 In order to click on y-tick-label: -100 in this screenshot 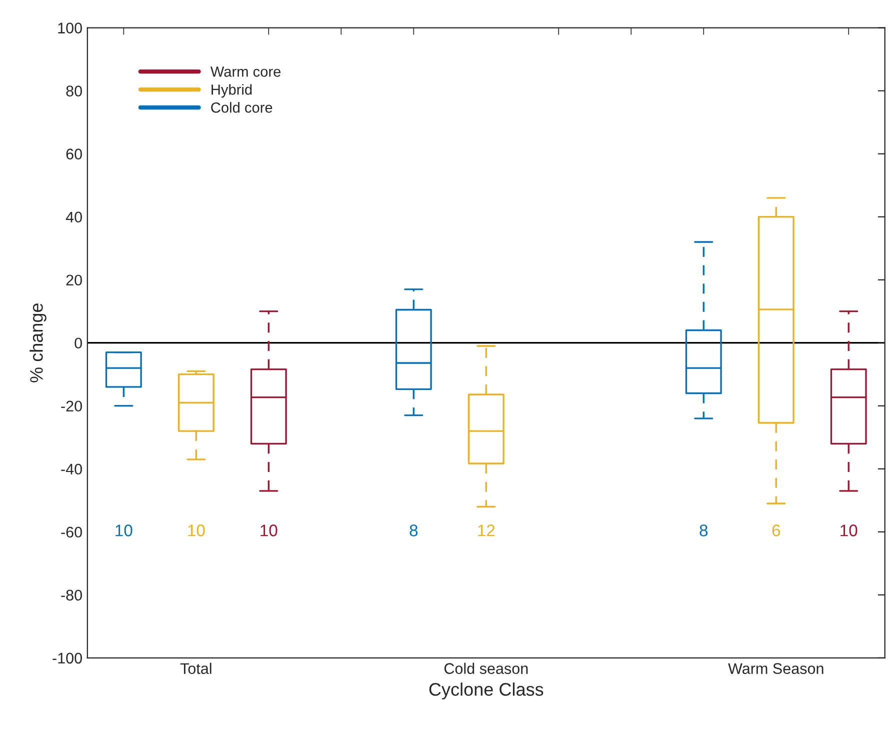, I will do `click(67, 658)`.